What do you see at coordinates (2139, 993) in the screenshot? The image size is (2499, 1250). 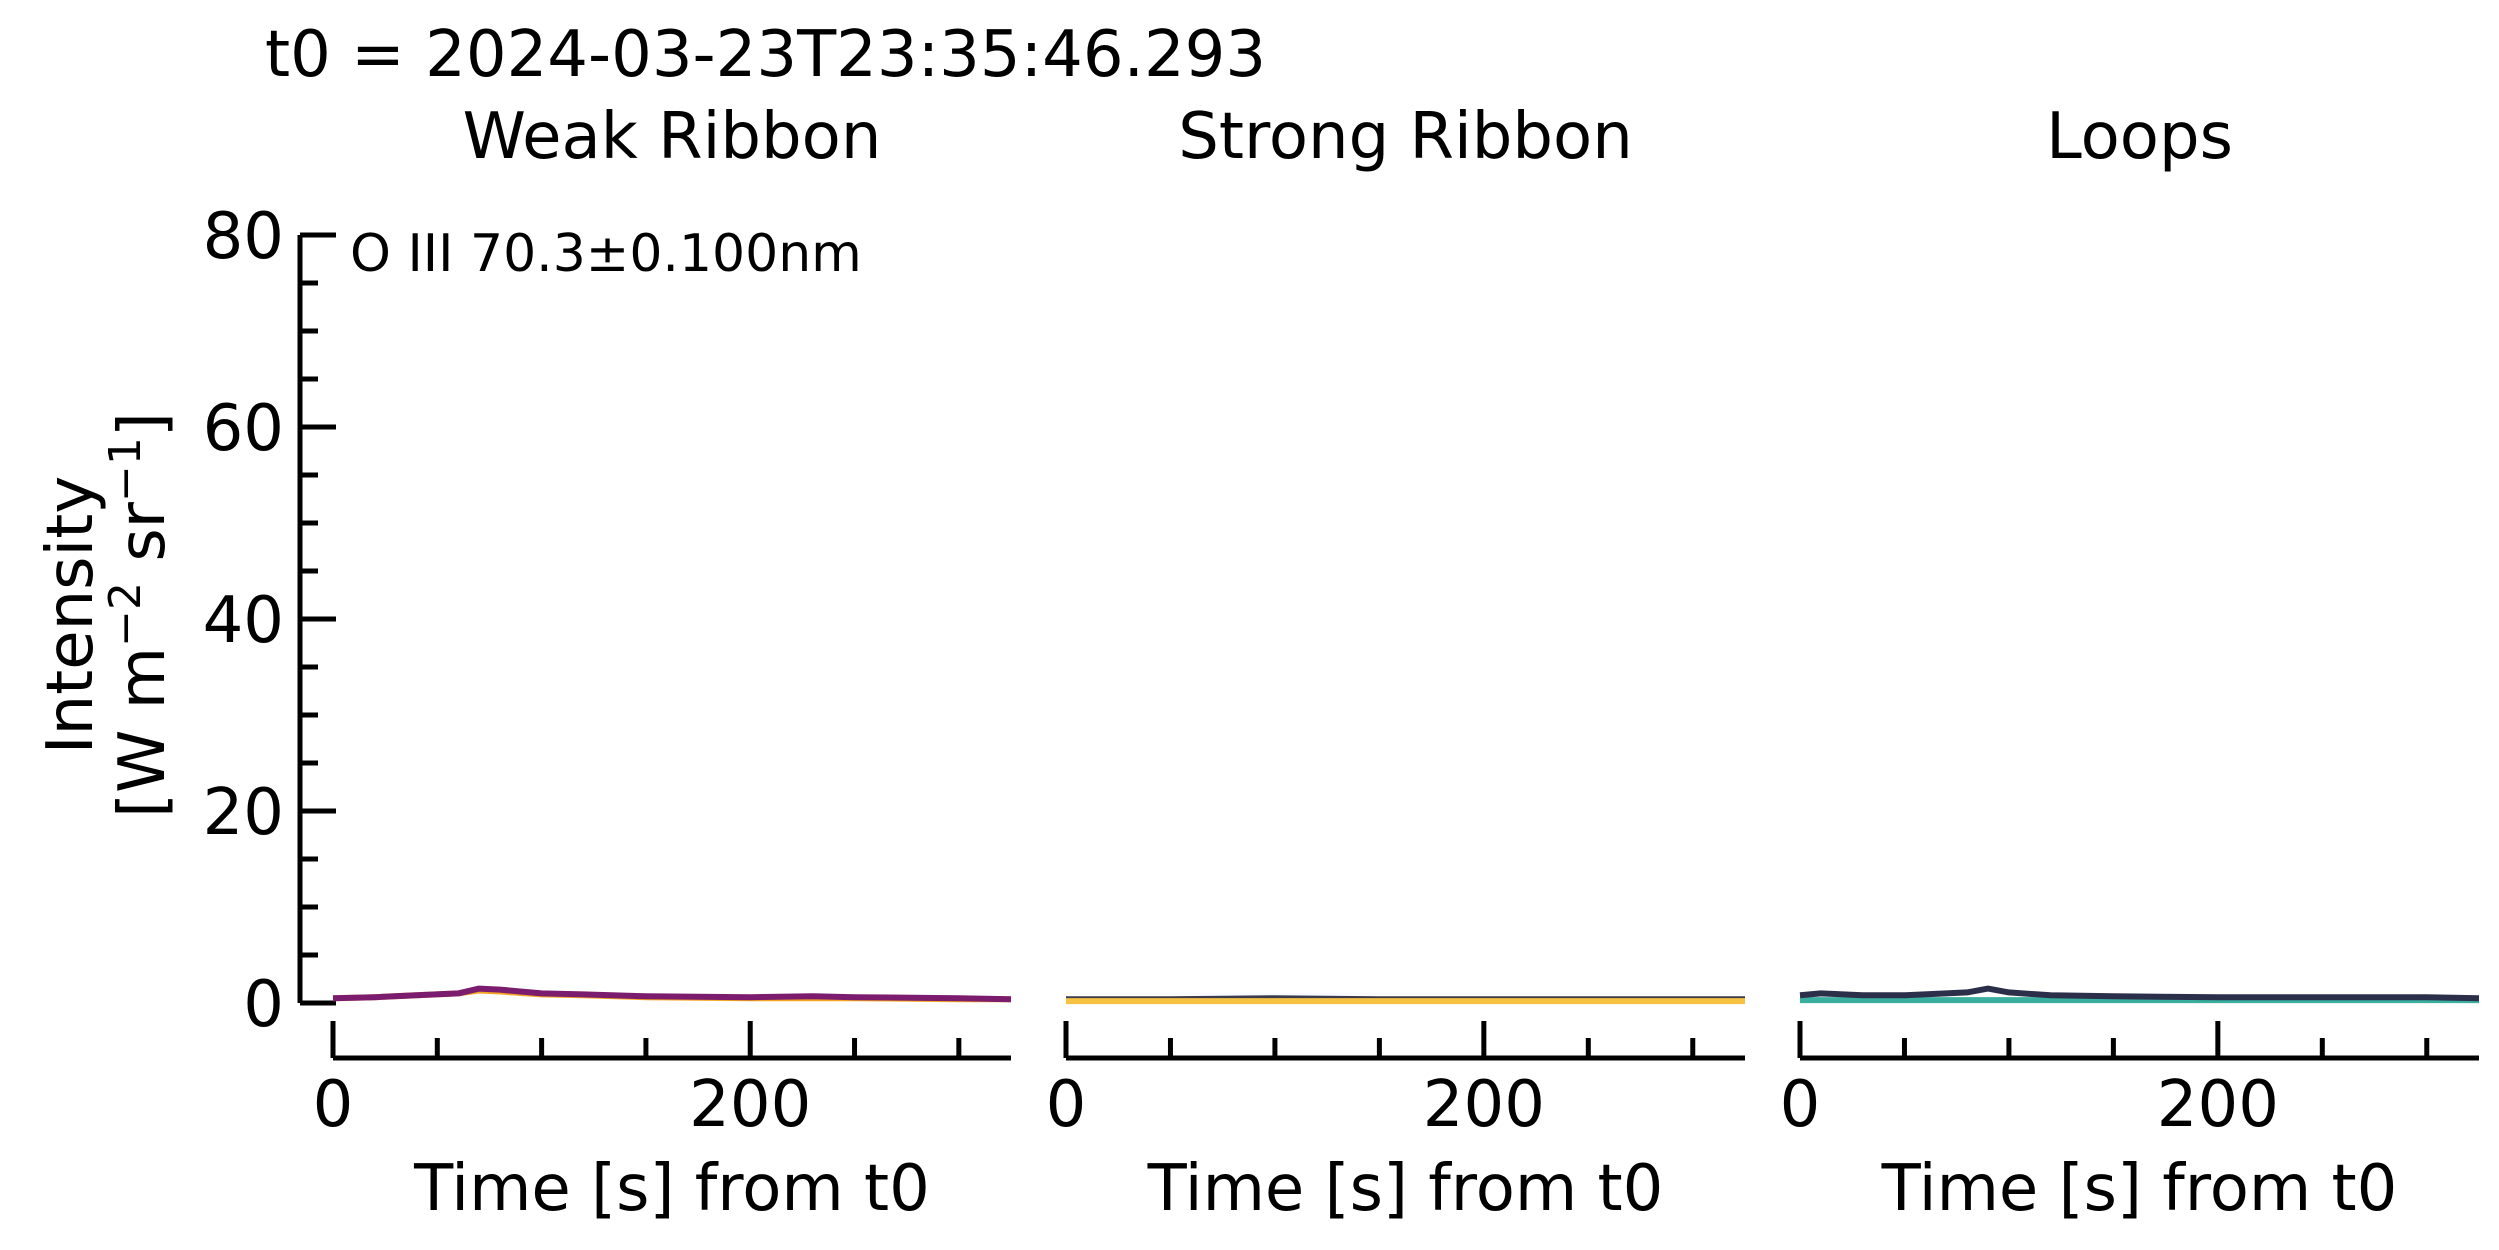 I see `data-line-series-darkblue` at bounding box center [2139, 993].